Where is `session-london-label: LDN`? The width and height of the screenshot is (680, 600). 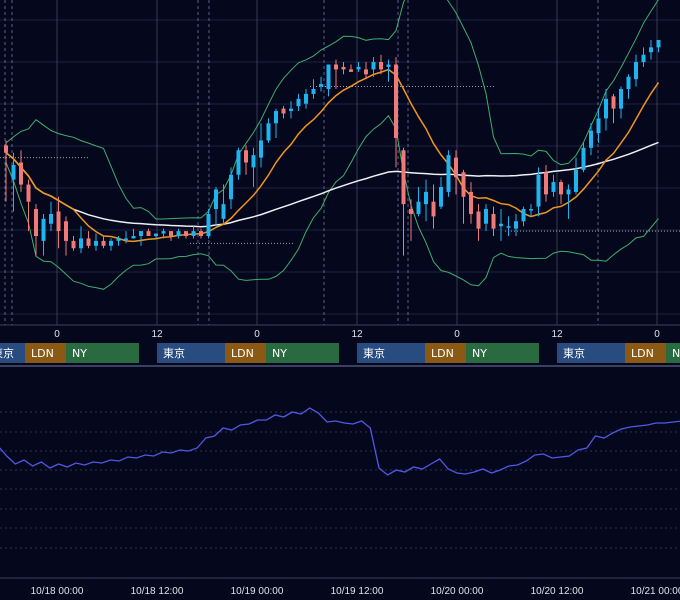 session-london-label: LDN is located at coordinates (442, 353).